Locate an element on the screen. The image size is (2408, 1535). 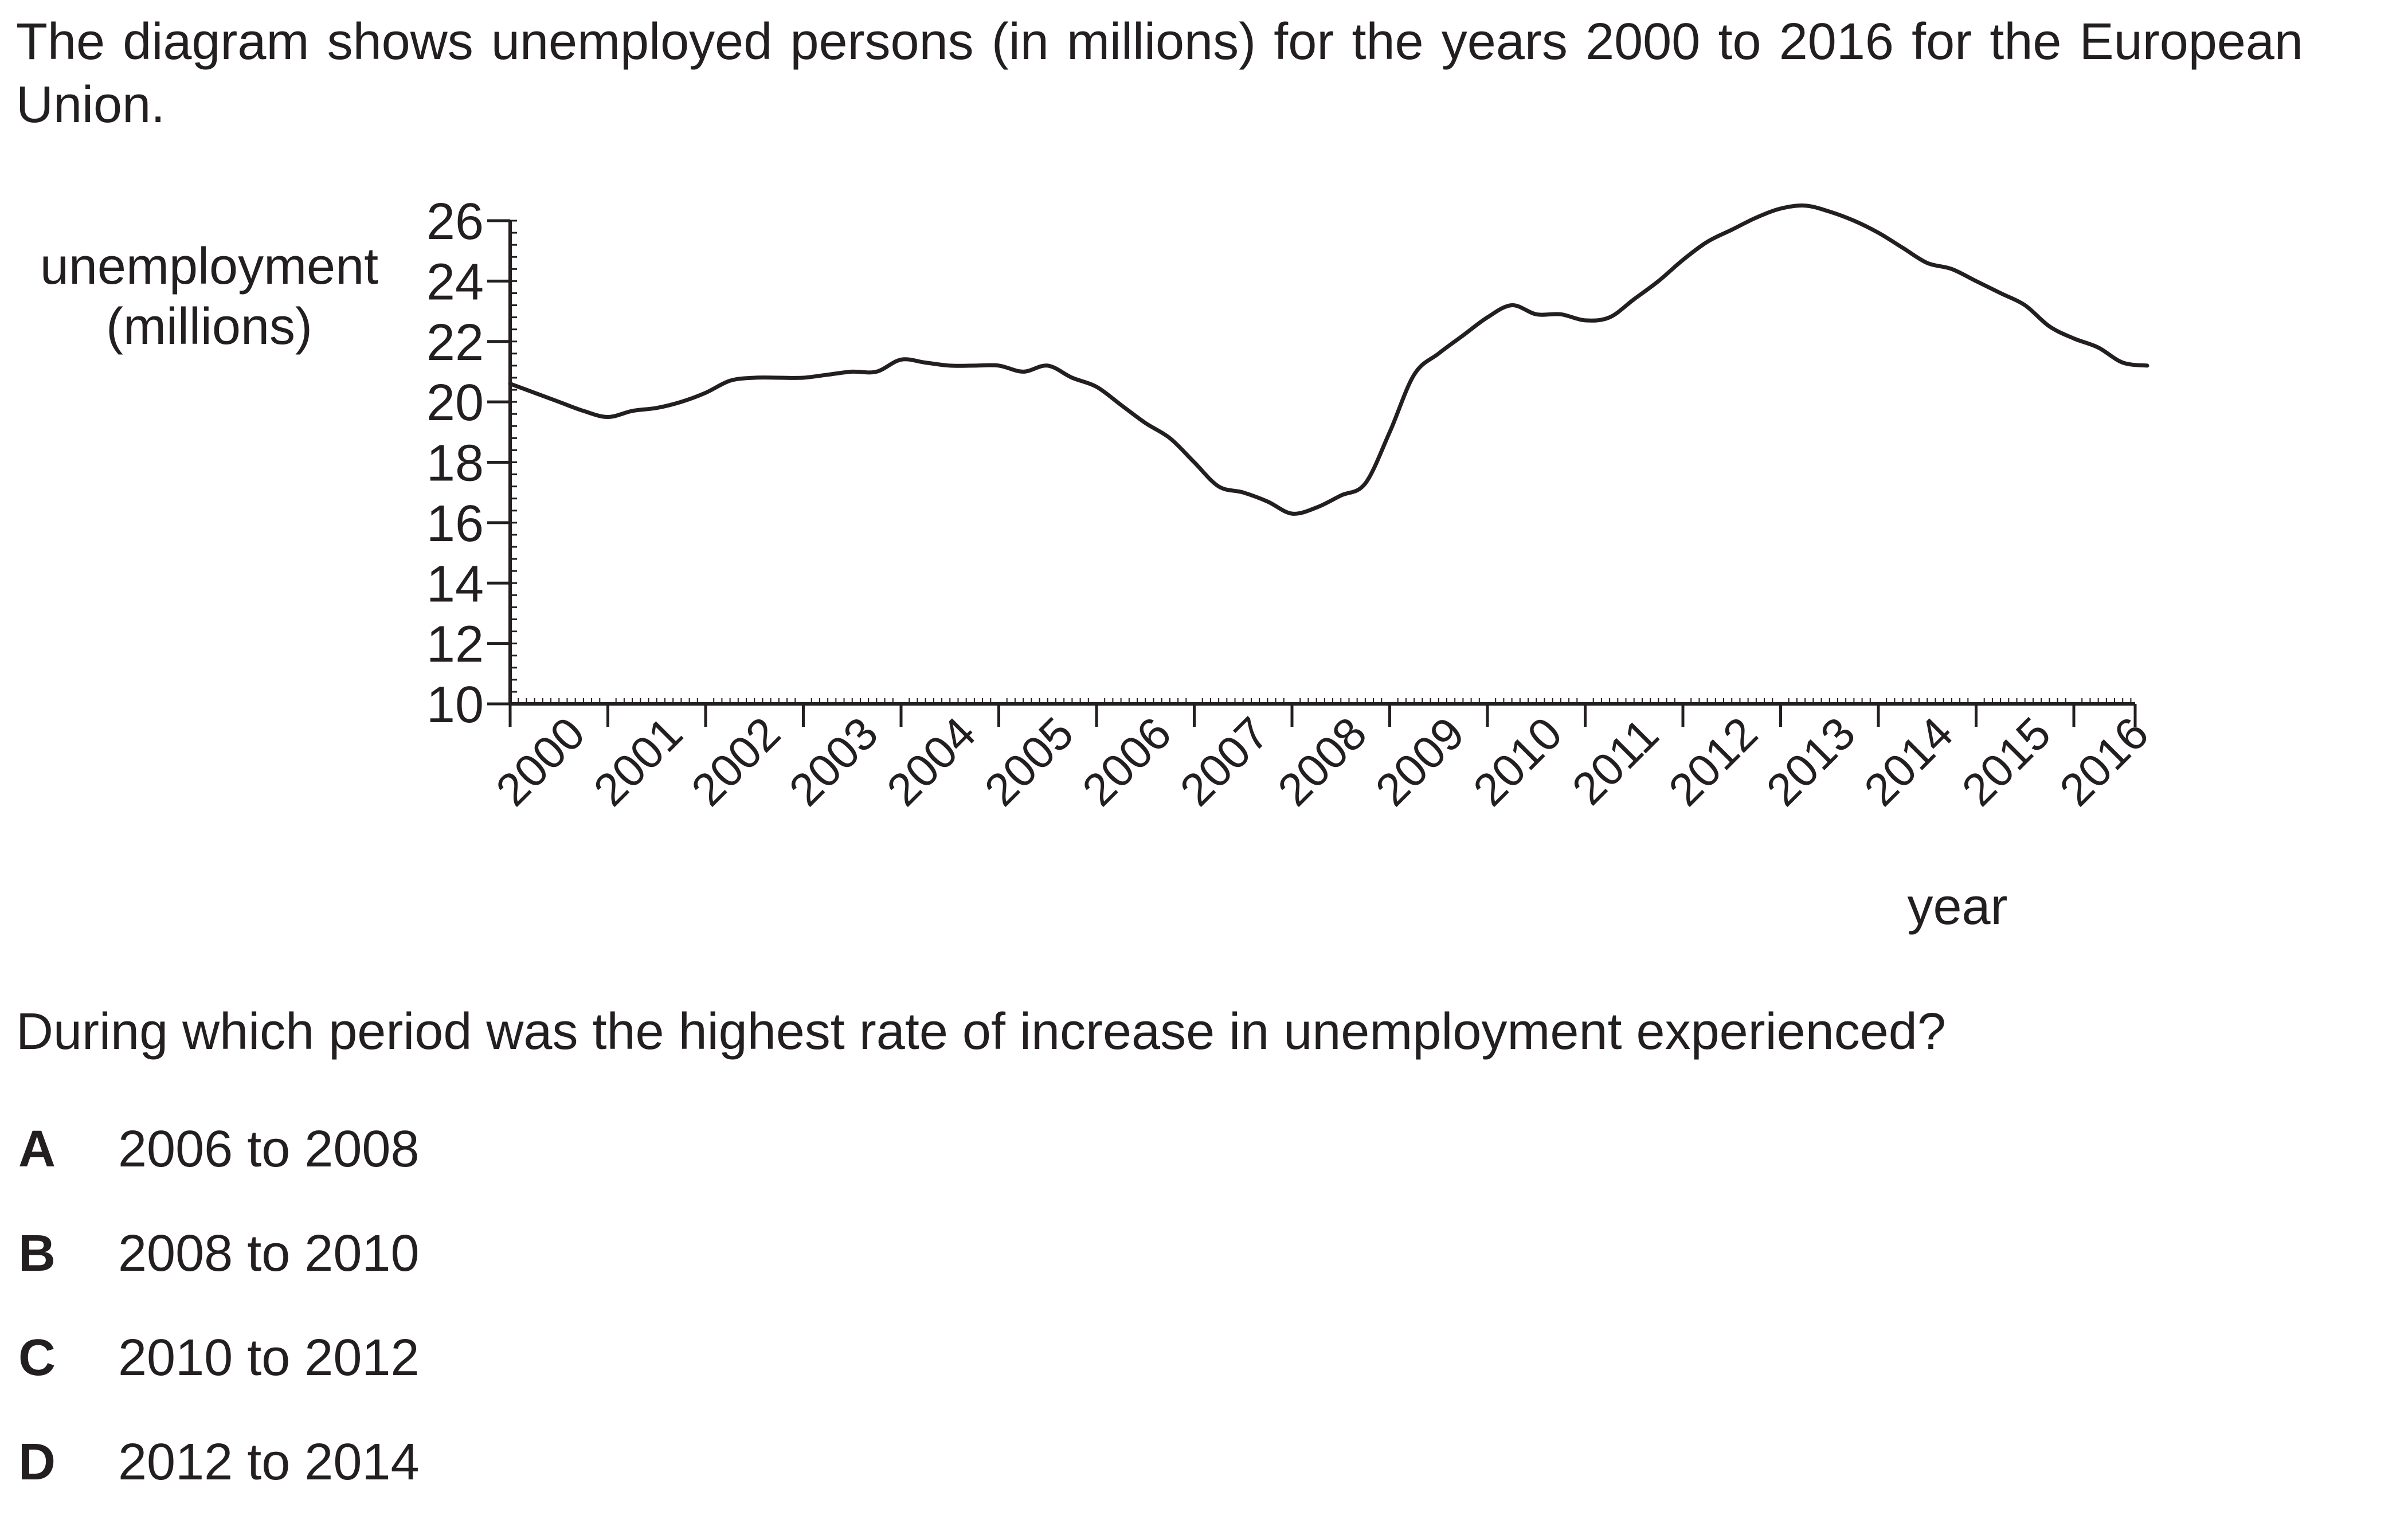
option-c: C 2010 to 2012 is located at coordinates (360, 1378).